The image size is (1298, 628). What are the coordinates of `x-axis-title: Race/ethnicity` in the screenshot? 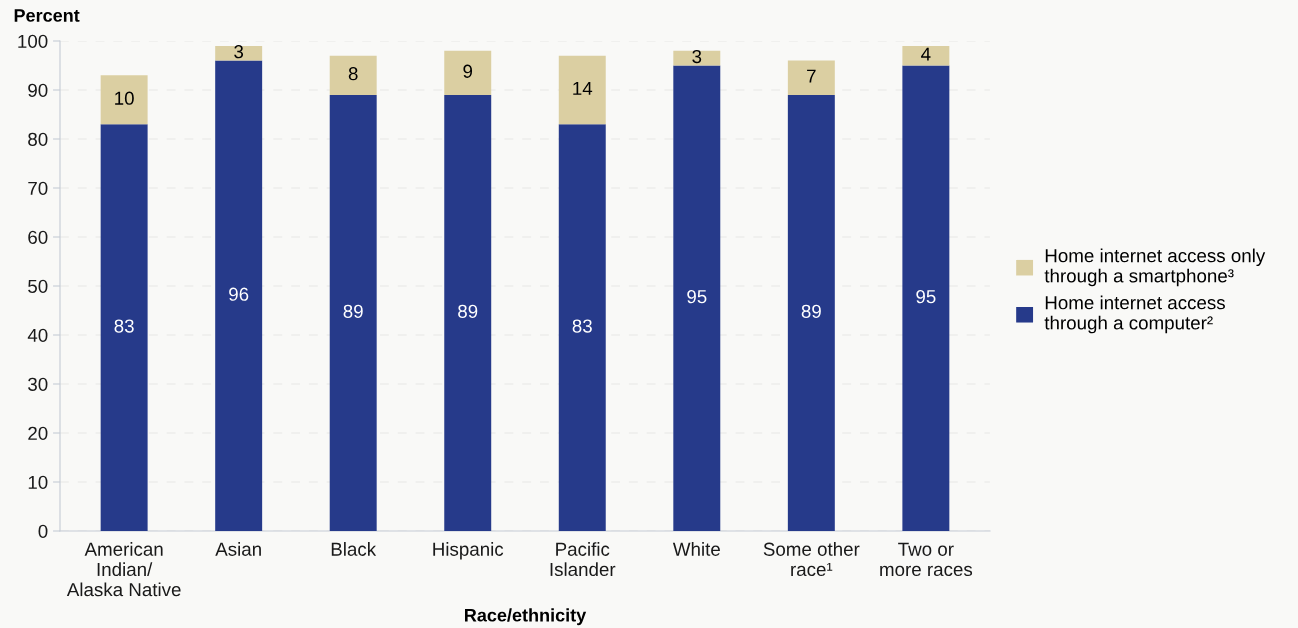 It's located at (526, 617).